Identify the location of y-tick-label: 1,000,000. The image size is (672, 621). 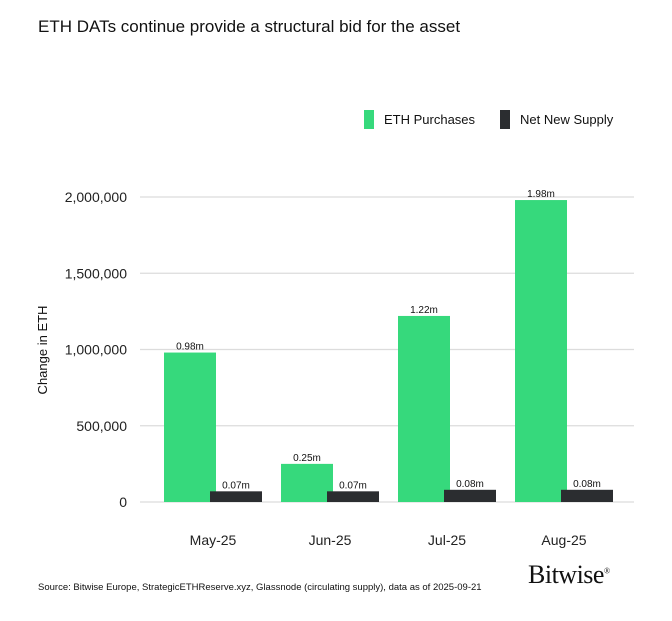
(96, 350).